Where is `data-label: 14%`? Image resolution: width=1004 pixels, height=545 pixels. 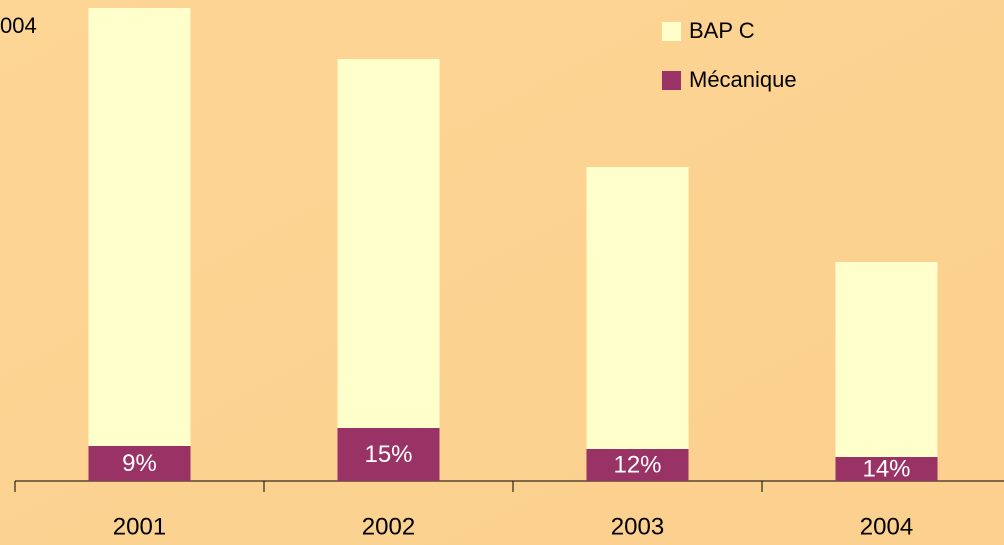 data-label: 14% is located at coordinates (886, 468).